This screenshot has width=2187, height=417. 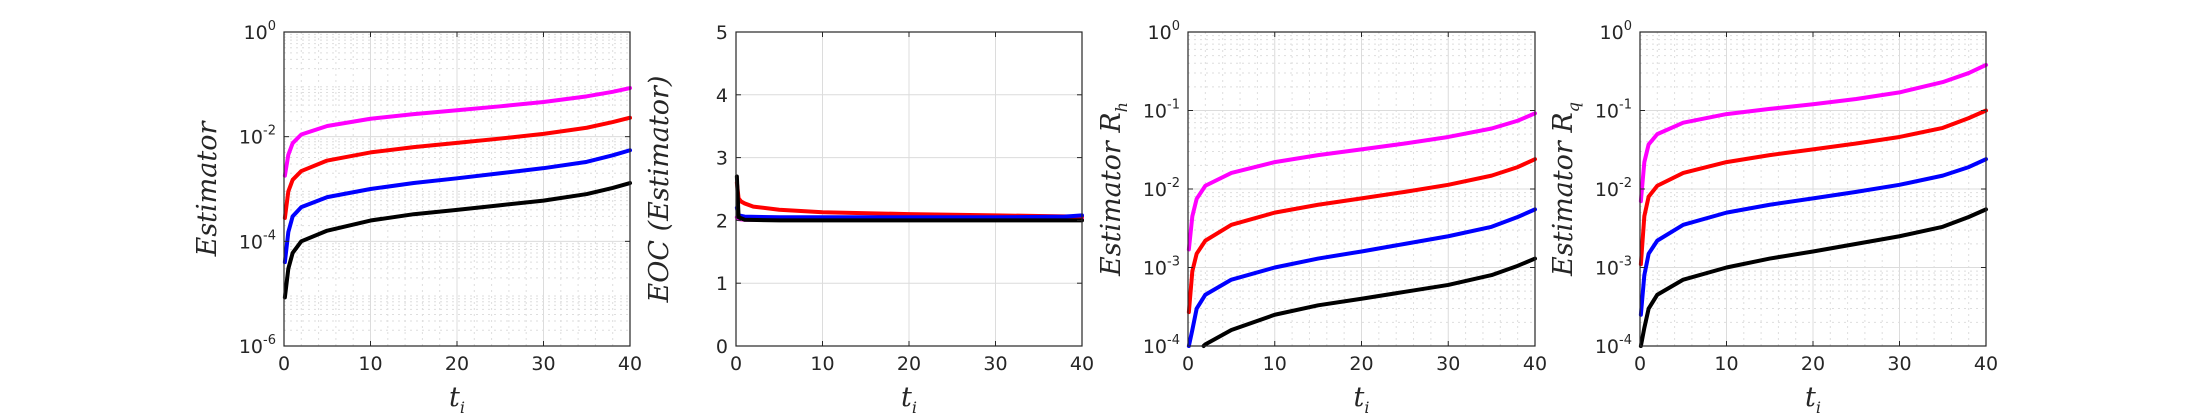 What do you see at coordinates (257, 345) in the screenshot?
I see `y-tick-label: 10⁻⁶` at bounding box center [257, 345].